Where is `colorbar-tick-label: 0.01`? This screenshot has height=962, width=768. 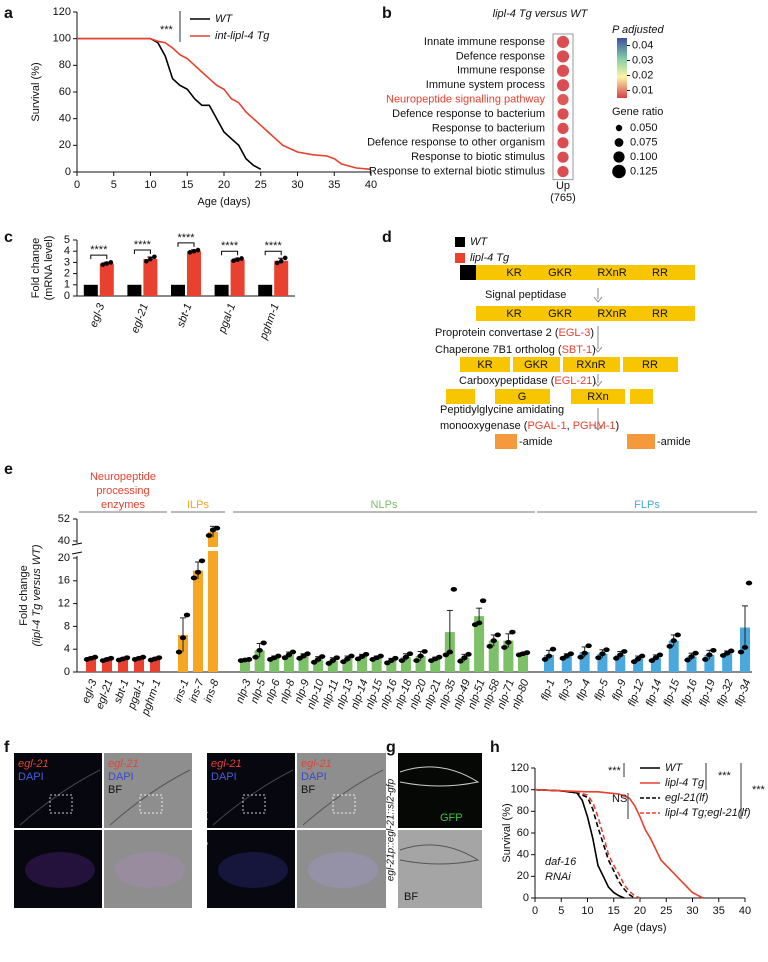 colorbar-tick-label: 0.01 is located at coordinates (642, 90).